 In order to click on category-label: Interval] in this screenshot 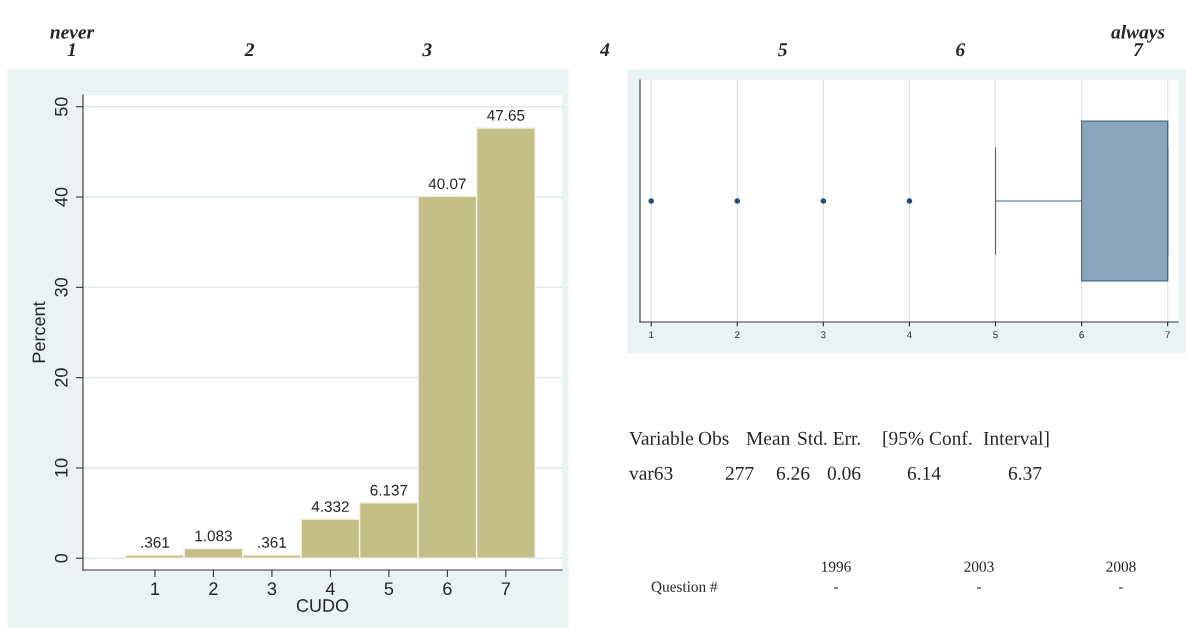, I will do `click(1016, 439)`.